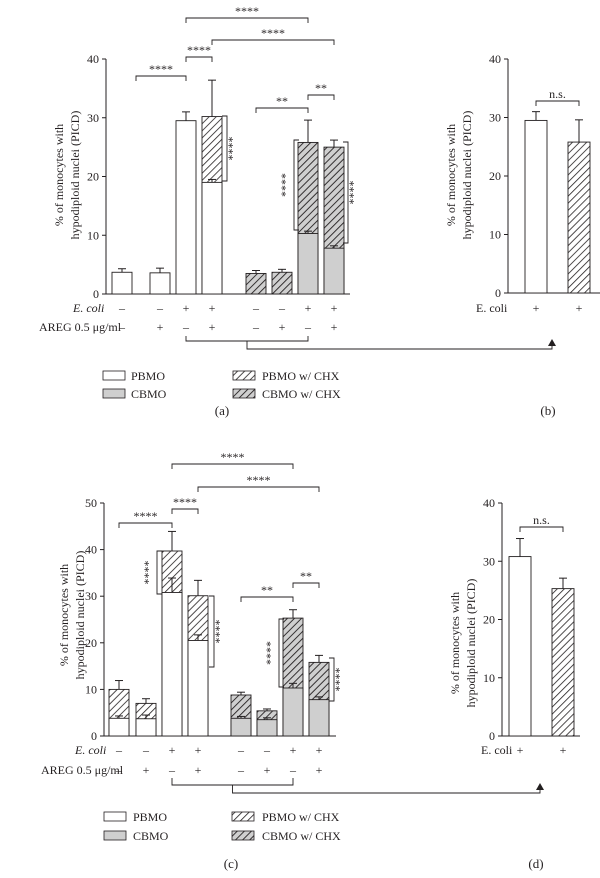 This screenshot has height=878, width=600. I want to click on panel-d-tick-label: 40, so click(489, 503).